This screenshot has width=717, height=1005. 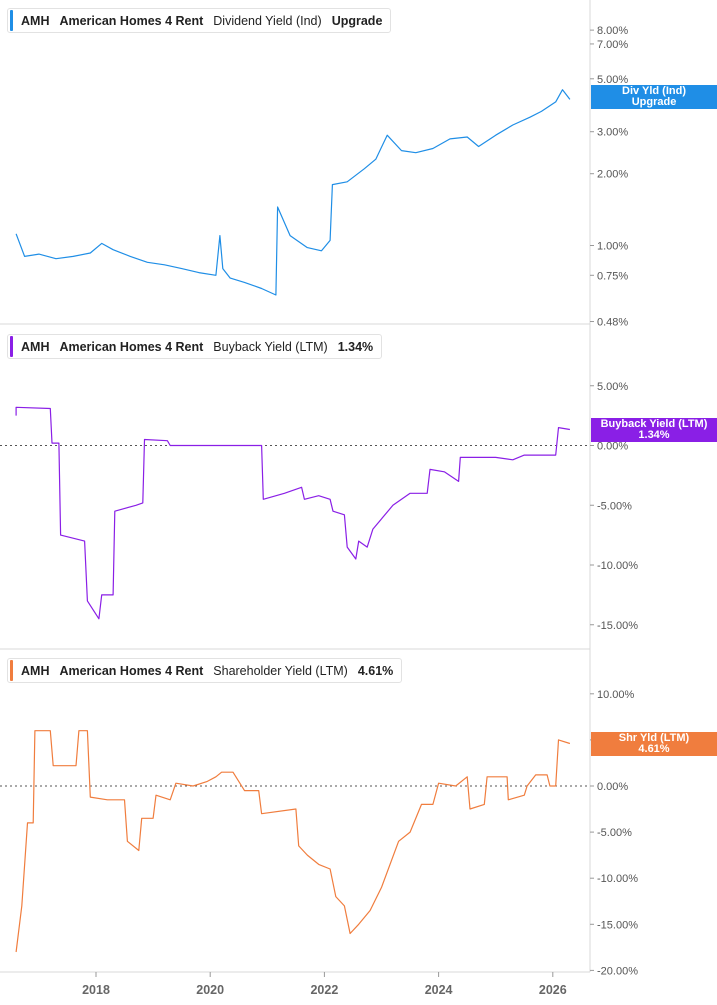 I want to click on last-value-tag-buyback: Buyback Yield (LTM) 1.34%, so click(x=654, y=430).